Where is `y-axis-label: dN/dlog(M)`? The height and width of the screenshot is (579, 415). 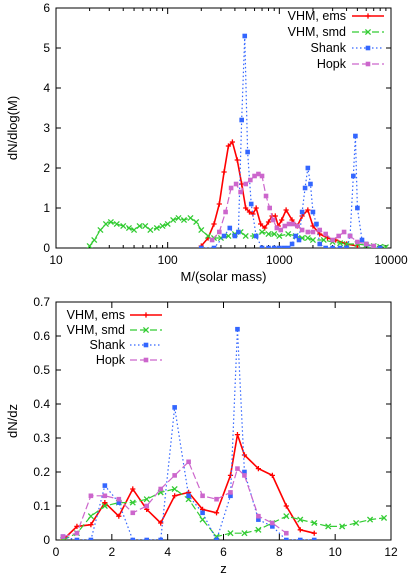 y-axis-label: dN/dlog(M) is located at coordinates (12, 128).